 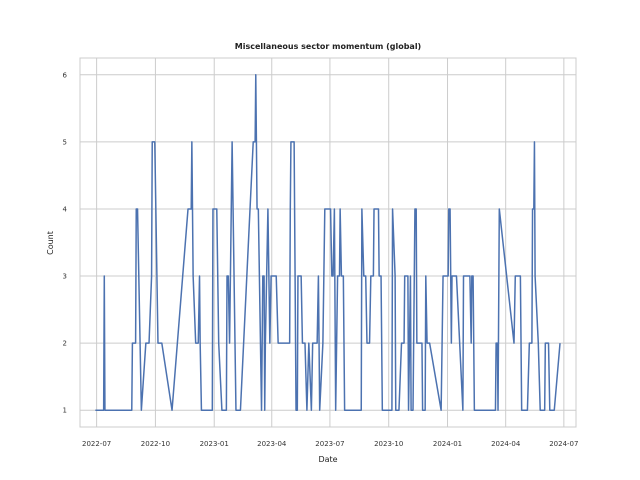 I want to click on x-tick-label: 2024-01, so click(x=447, y=444).